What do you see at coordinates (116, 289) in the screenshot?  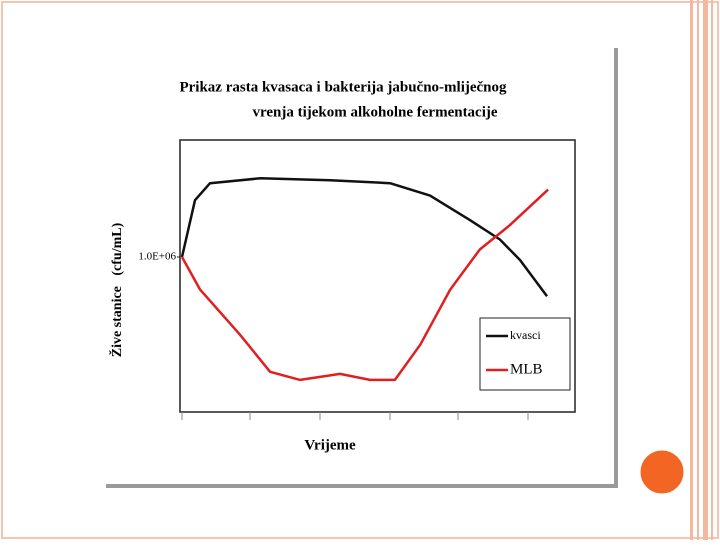 I see `y-axis-label: Žive stanice (cfu/mL)` at bounding box center [116, 289].